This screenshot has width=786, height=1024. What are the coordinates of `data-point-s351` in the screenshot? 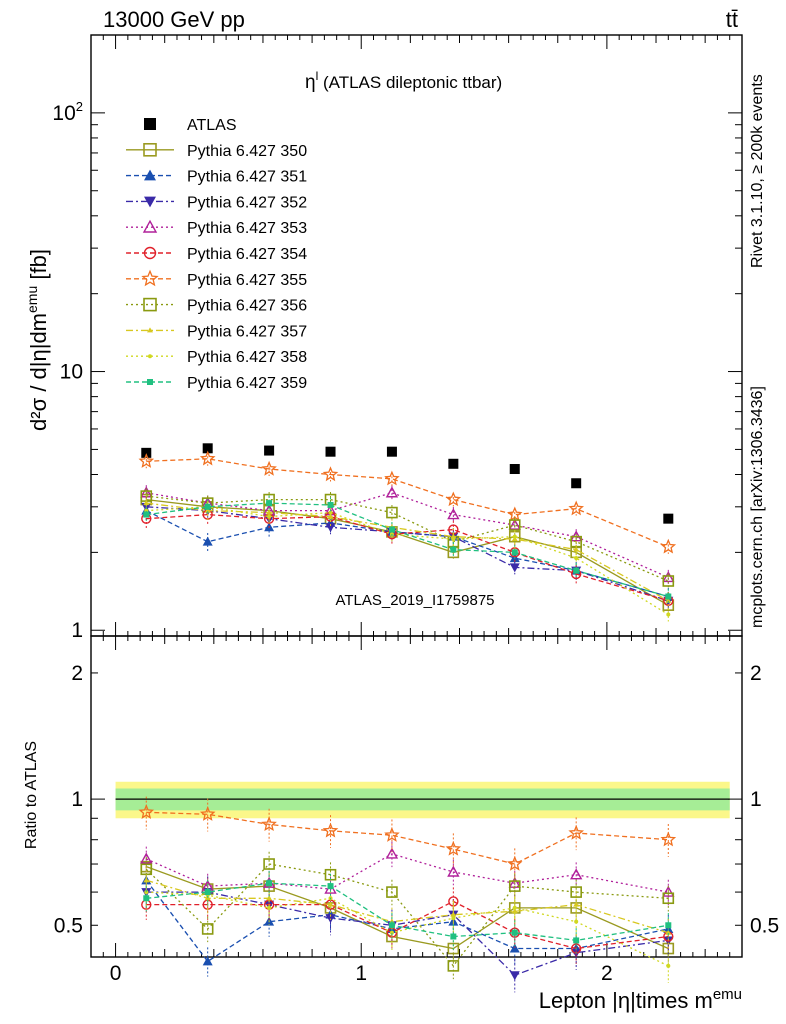 It's located at (207, 541).